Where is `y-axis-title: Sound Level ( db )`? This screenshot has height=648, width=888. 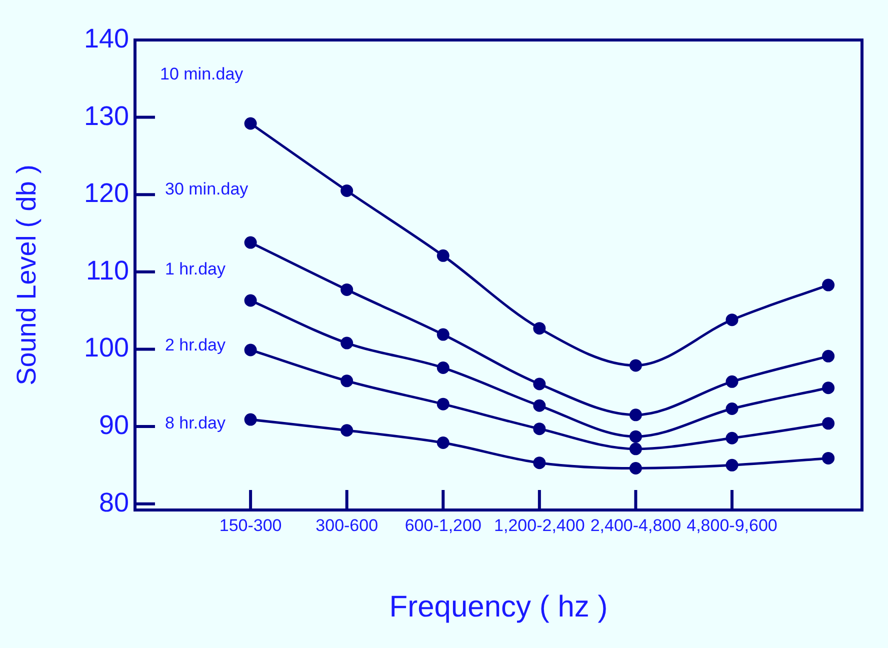
y-axis-title: Sound Level ( db ) is located at coordinates (27, 275).